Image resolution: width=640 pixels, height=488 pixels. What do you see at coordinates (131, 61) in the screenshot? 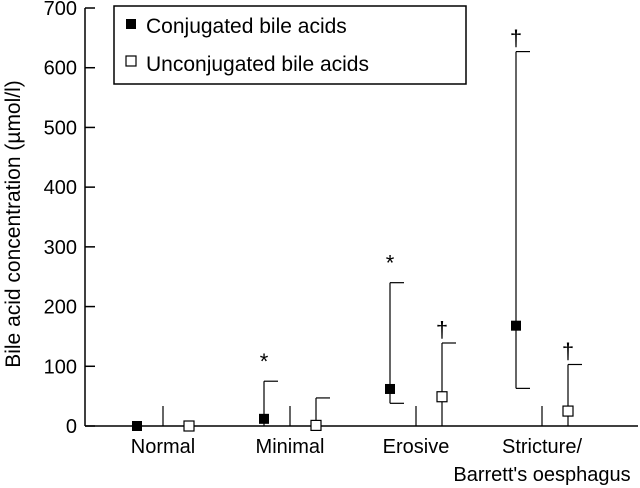
I see `legend-unconjugated-marker` at bounding box center [131, 61].